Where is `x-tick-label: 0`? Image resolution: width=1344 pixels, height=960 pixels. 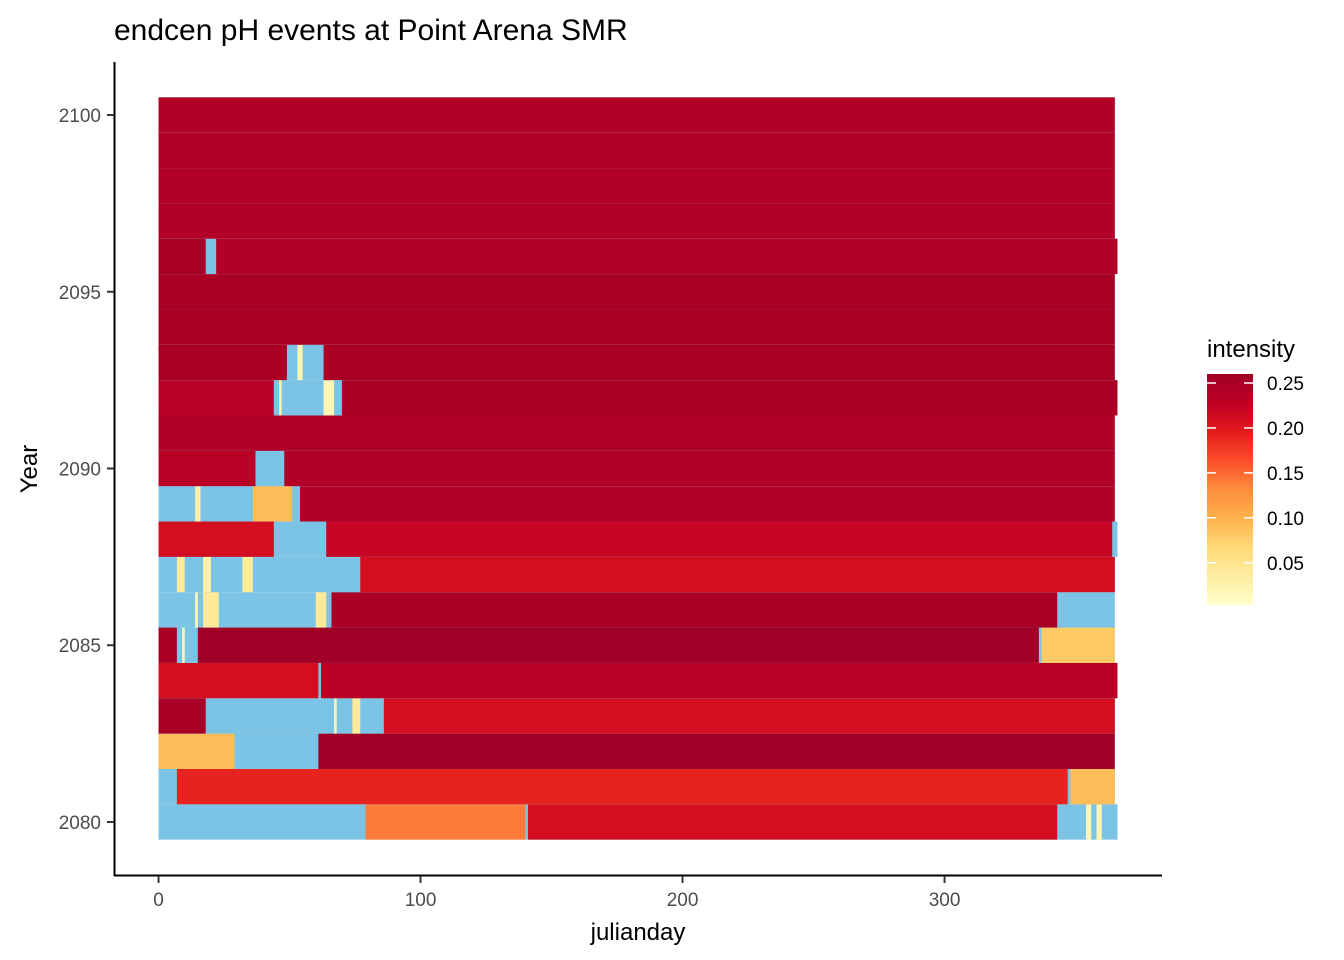 x-tick-label: 0 is located at coordinates (158, 900).